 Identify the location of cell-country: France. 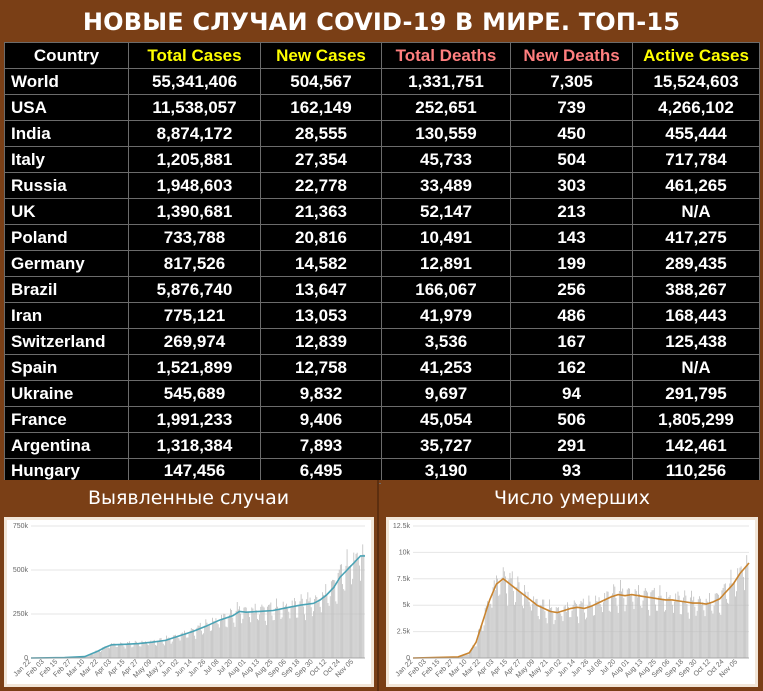
(66, 419).